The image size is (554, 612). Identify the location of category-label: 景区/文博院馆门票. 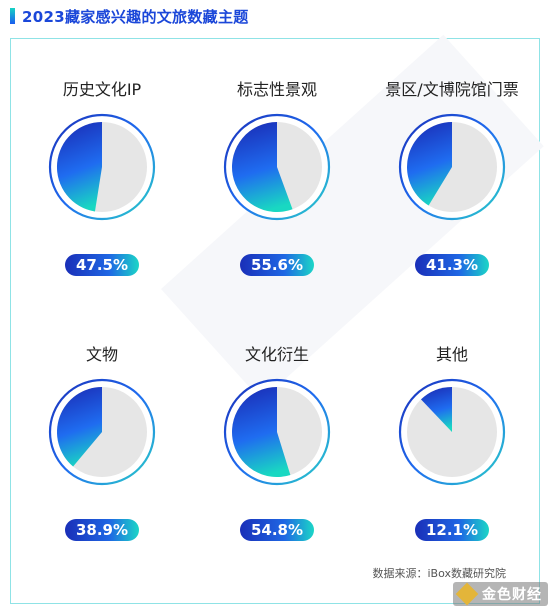
(452, 89).